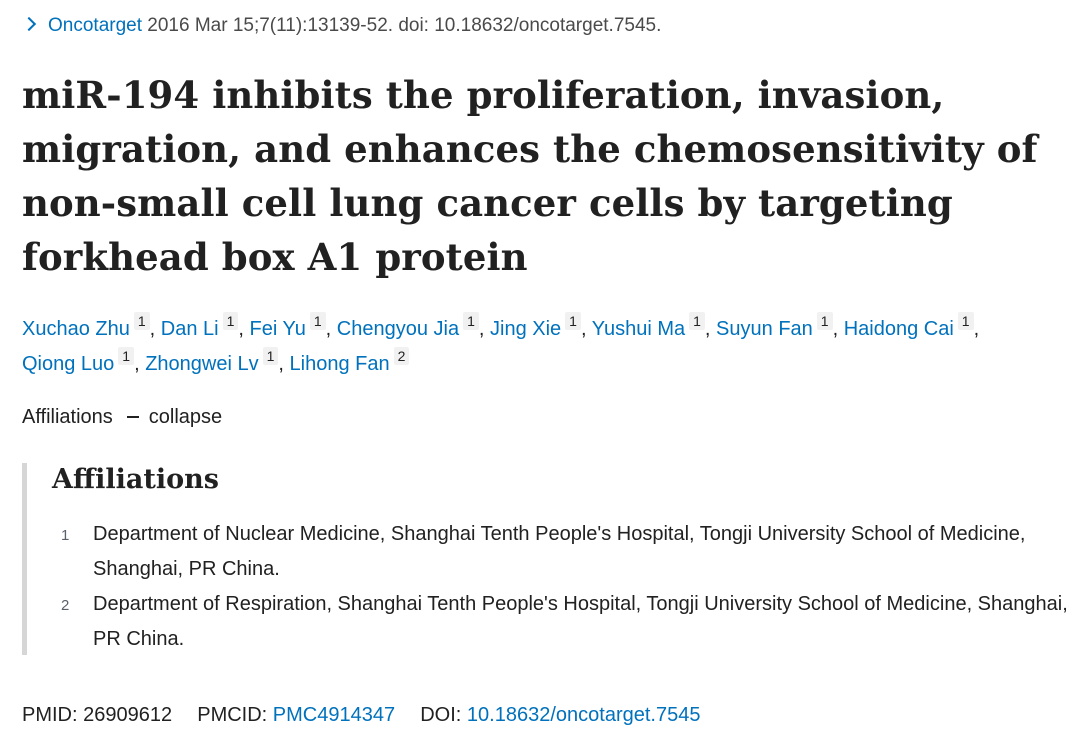  What do you see at coordinates (764, 329) in the screenshot?
I see `author-link: Suyun Fan` at bounding box center [764, 329].